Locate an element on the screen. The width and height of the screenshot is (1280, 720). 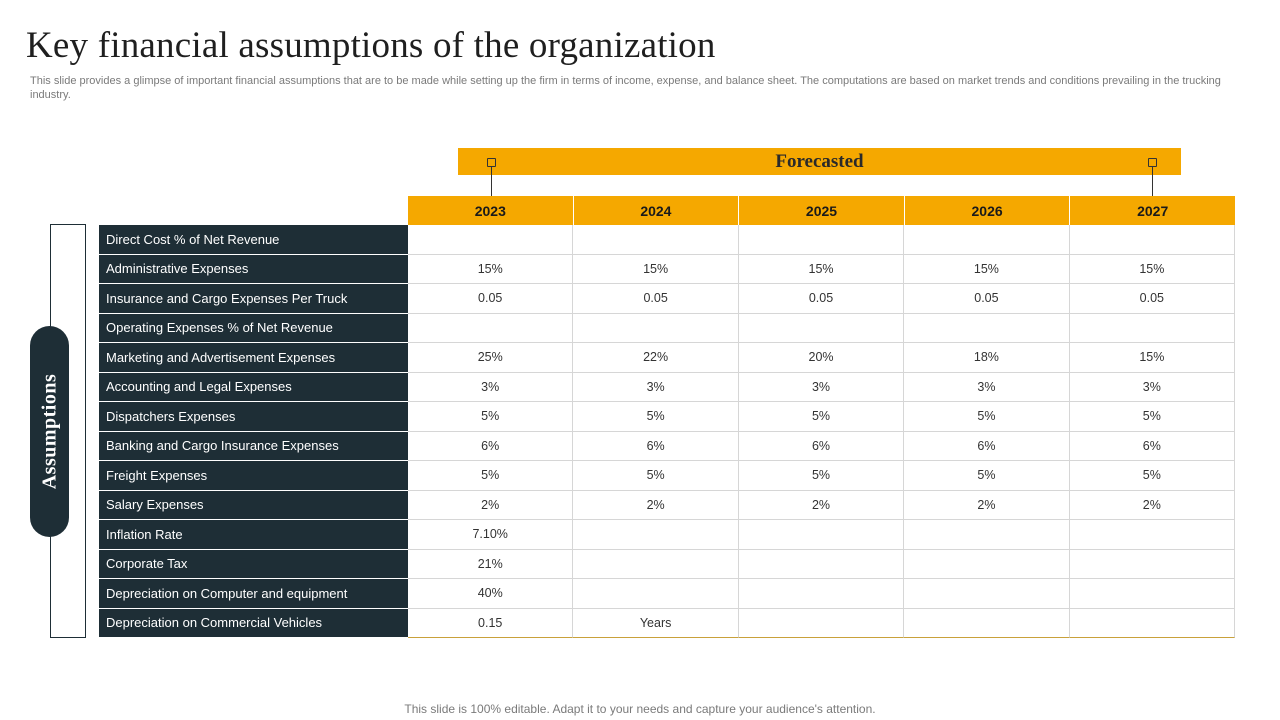
connector-line-left is located at coordinates (491, 181).